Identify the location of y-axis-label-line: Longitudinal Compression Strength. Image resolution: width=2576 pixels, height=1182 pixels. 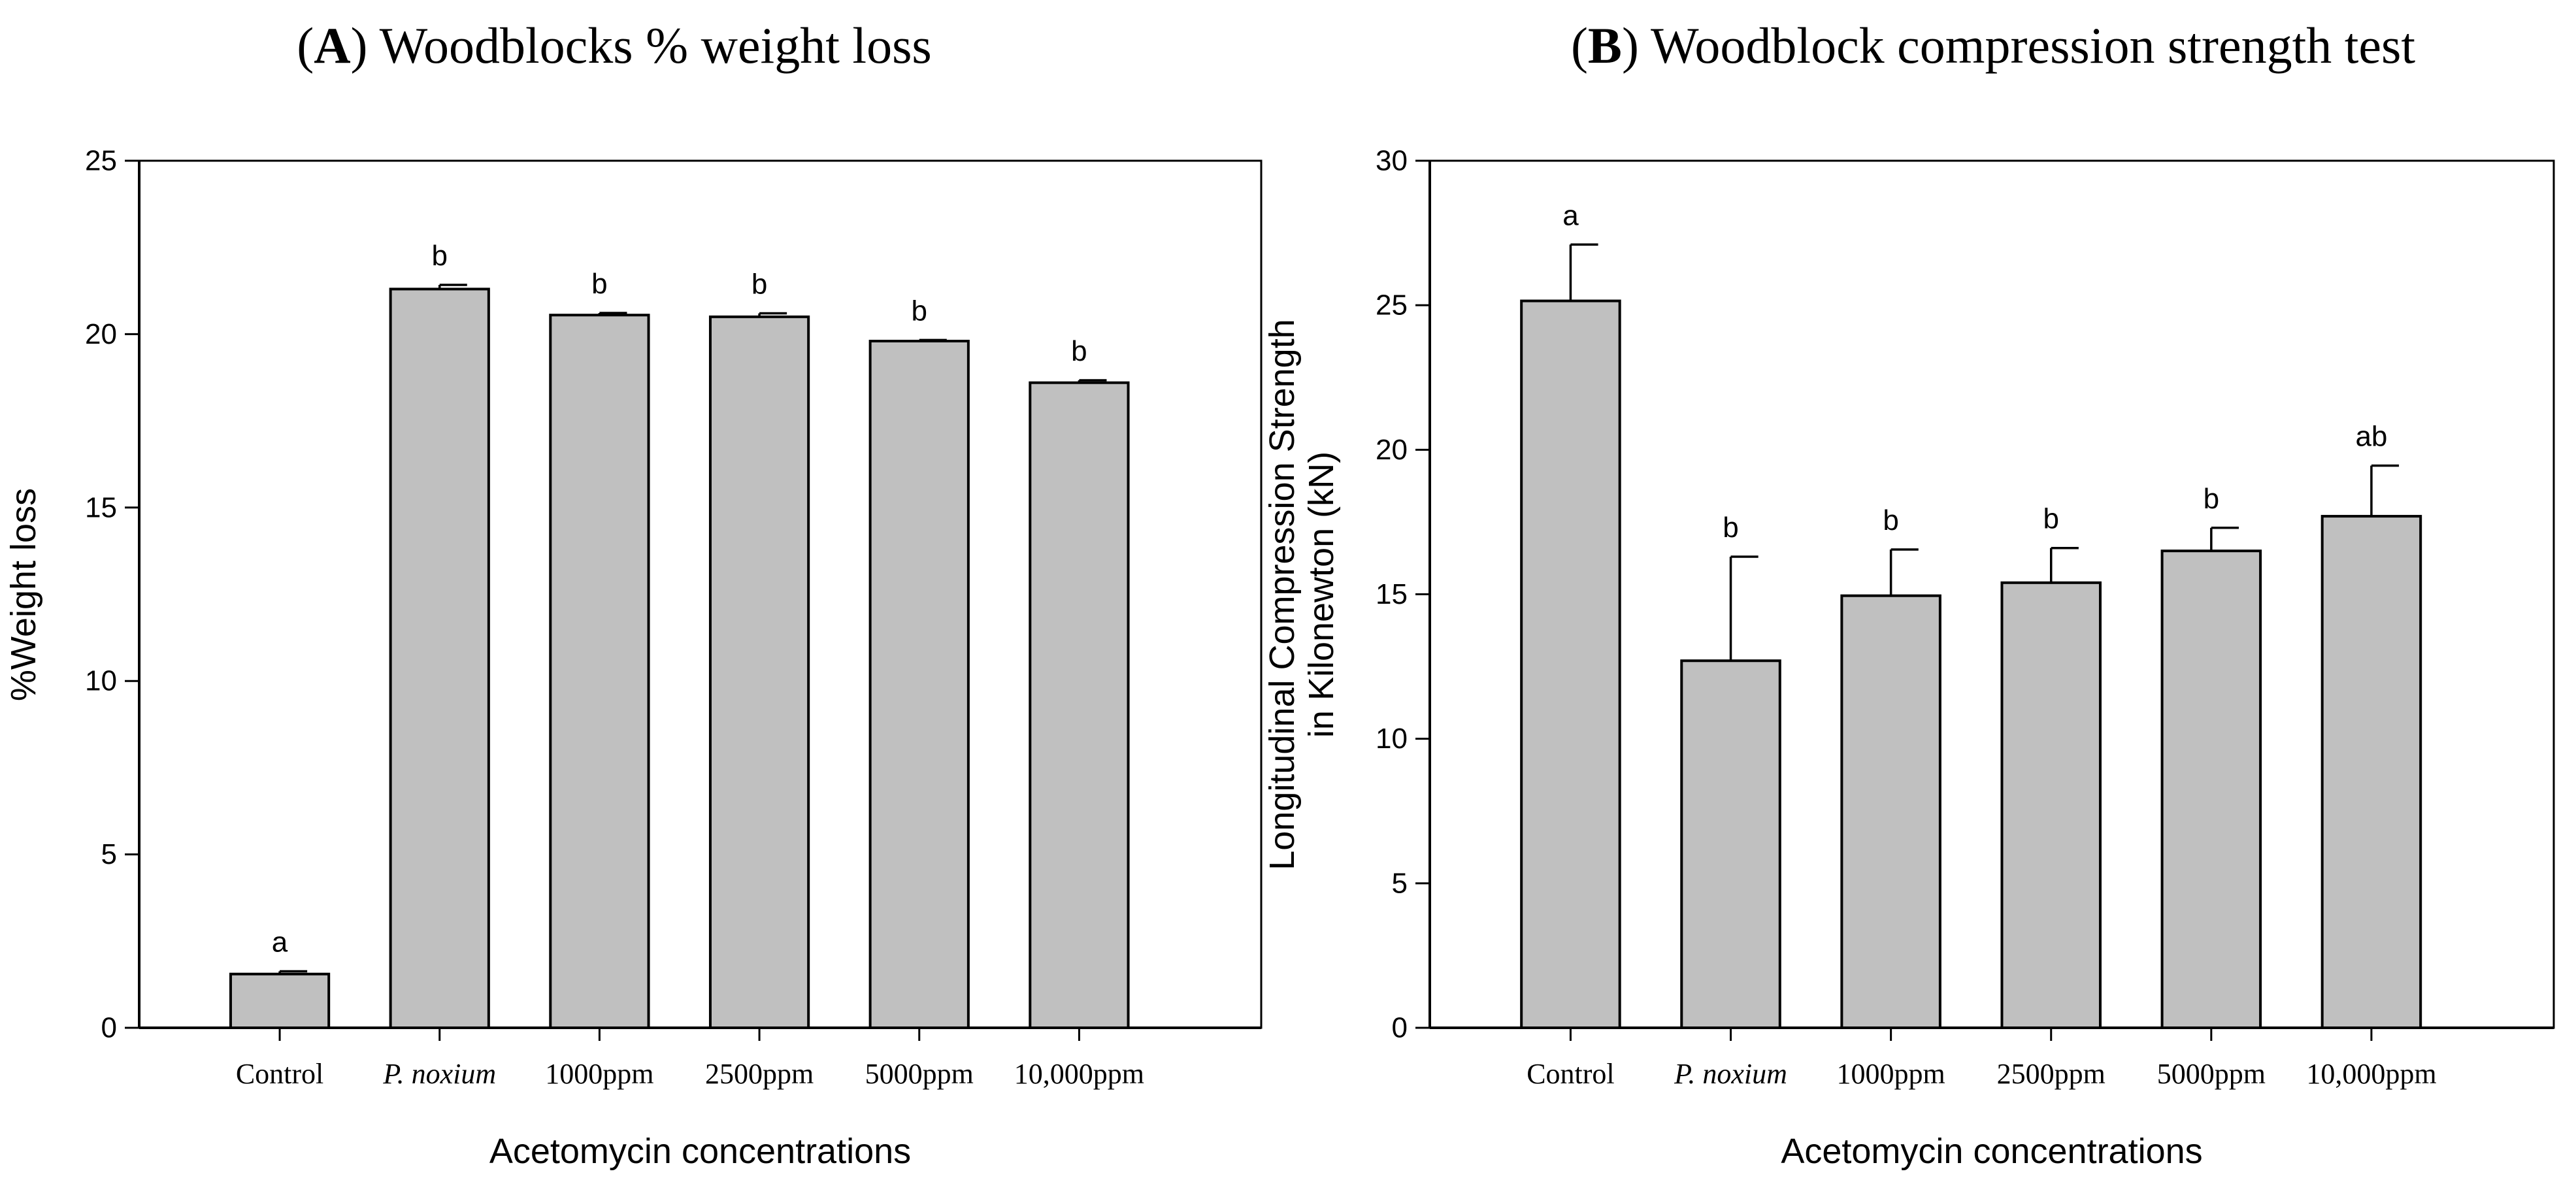
(1282, 594).